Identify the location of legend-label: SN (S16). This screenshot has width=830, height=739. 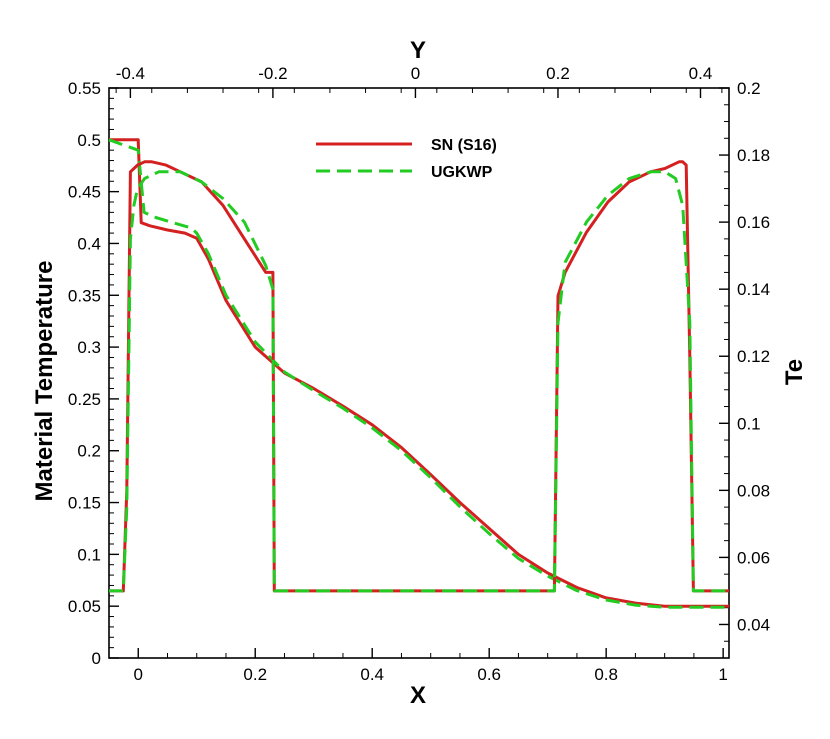
(464, 145).